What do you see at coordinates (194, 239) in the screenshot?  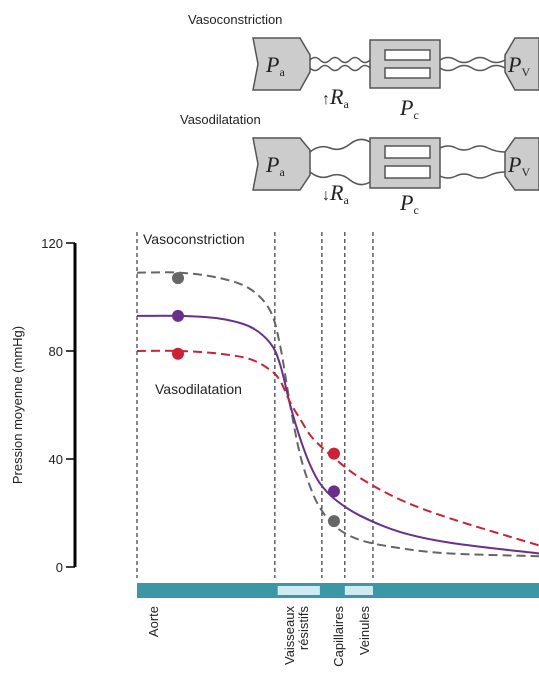 I see `series-label: Vasoconstriction` at bounding box center [194, 239].